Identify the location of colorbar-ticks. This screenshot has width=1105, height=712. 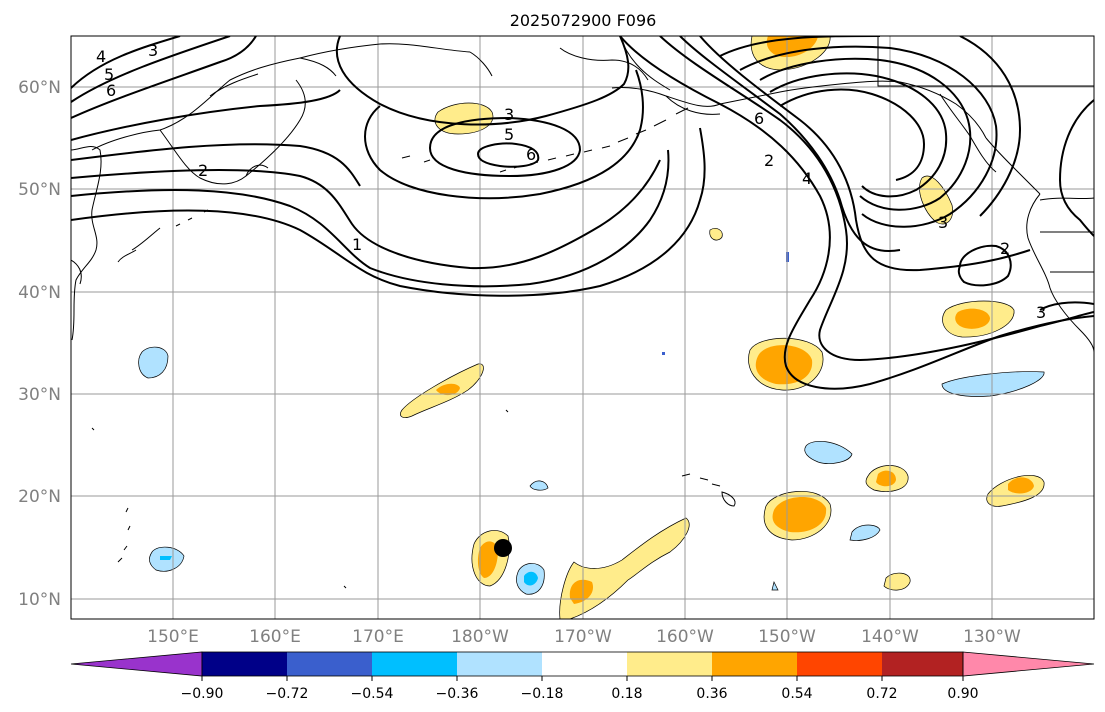
(582, 678).